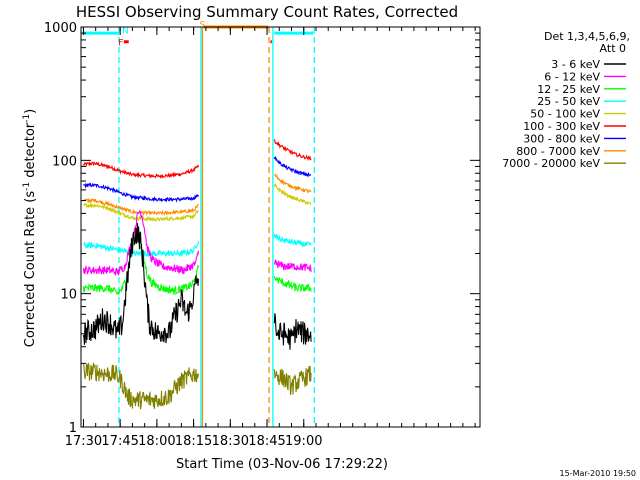 This screenshot has width=640, height=480. Describe the element at coordinates (230, 441) in the screenshot. I see `x-tick-label: 18:30` at that location.